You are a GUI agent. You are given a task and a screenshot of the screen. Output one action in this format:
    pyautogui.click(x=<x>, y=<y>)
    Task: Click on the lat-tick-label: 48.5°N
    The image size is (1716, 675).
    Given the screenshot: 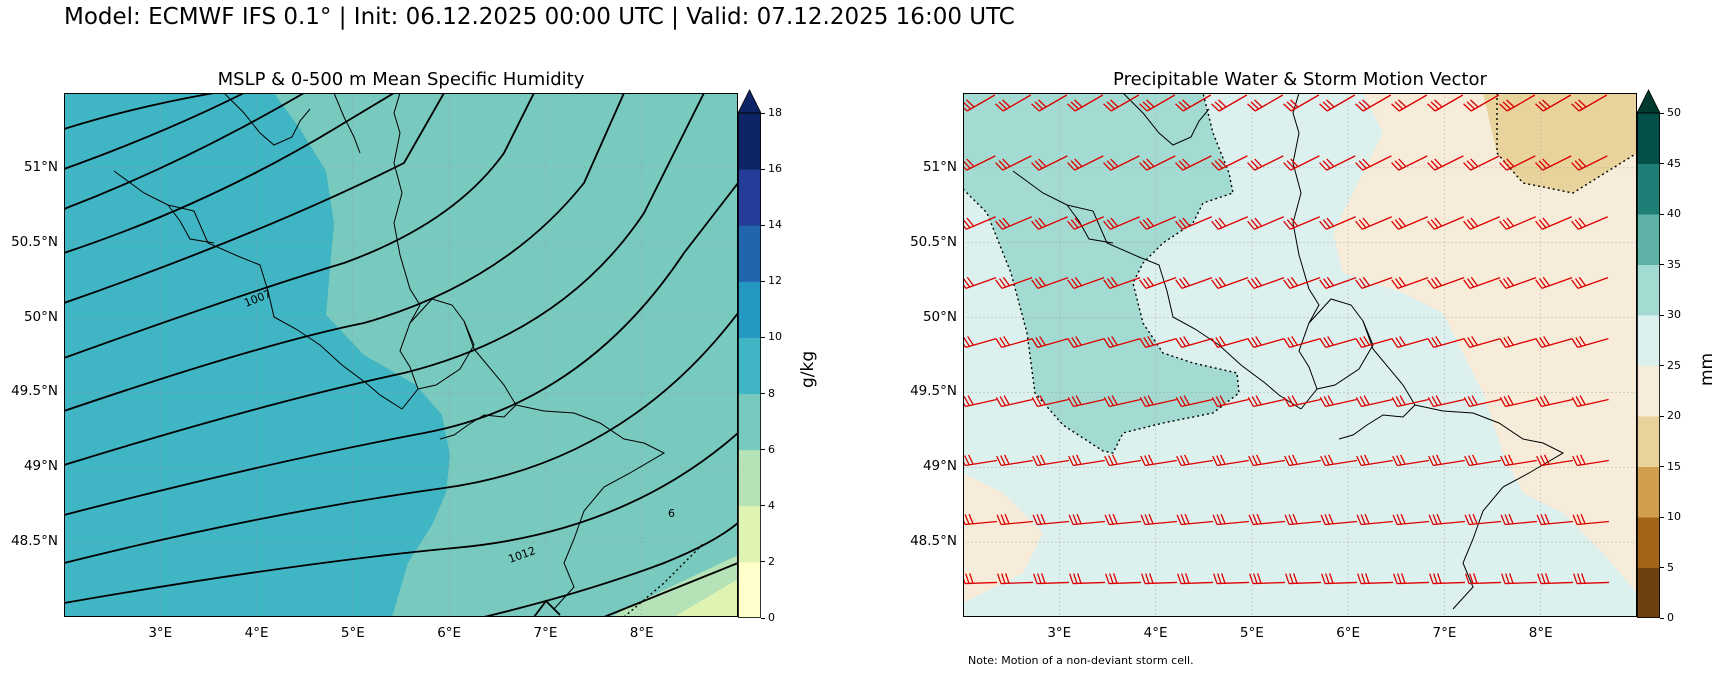 What is the action you would take?
    pyautogui.click(x=34, y=541)
    